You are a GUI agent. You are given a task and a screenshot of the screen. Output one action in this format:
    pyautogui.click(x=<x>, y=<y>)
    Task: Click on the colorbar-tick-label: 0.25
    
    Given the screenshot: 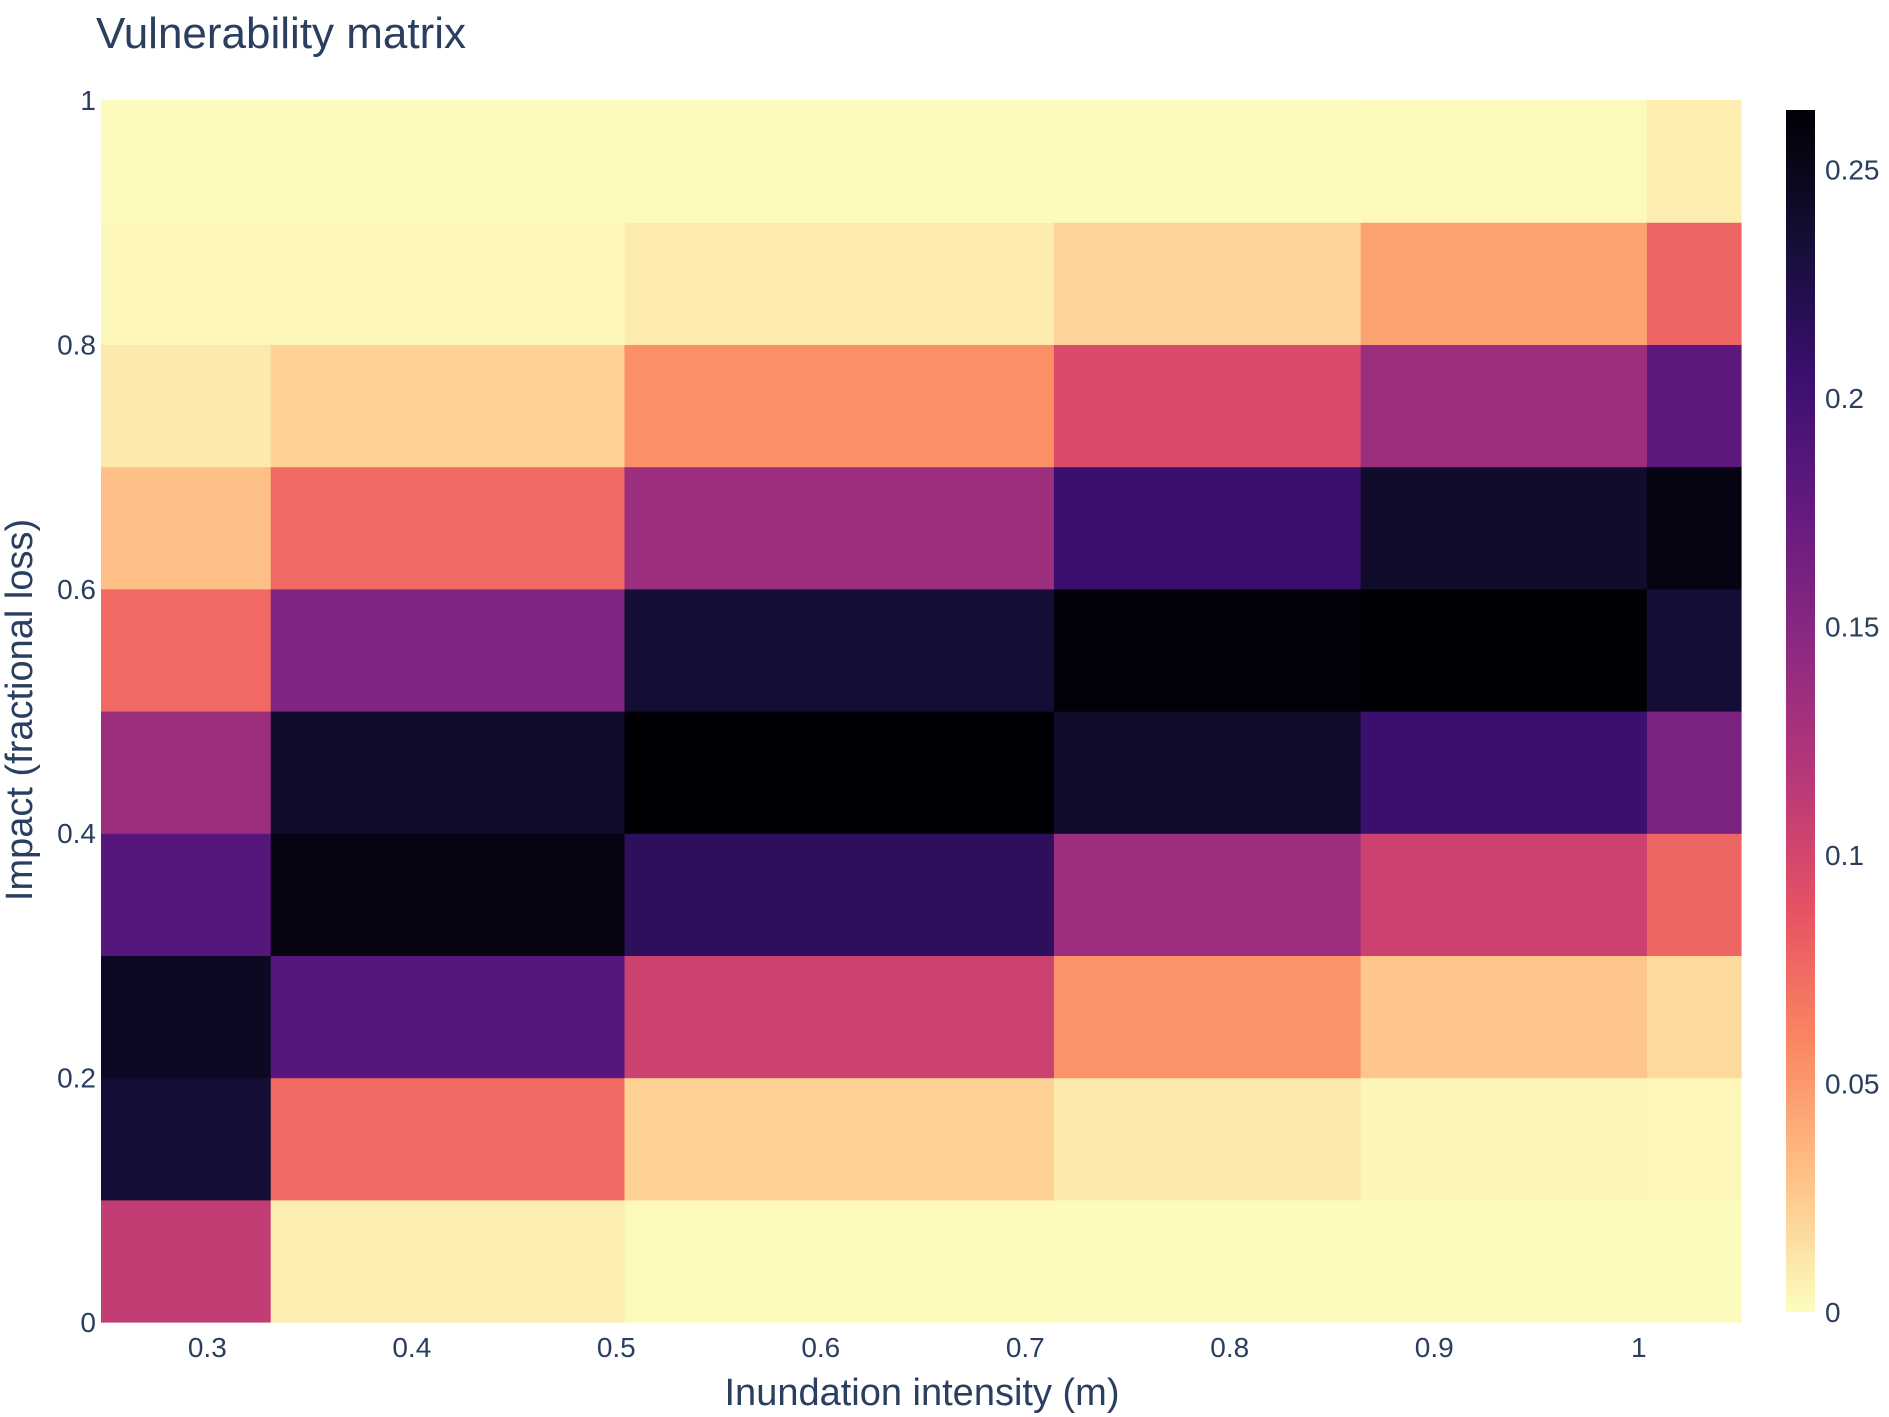 What is the action you would take?
    pyautogui.click(x=1852, y=169)
    